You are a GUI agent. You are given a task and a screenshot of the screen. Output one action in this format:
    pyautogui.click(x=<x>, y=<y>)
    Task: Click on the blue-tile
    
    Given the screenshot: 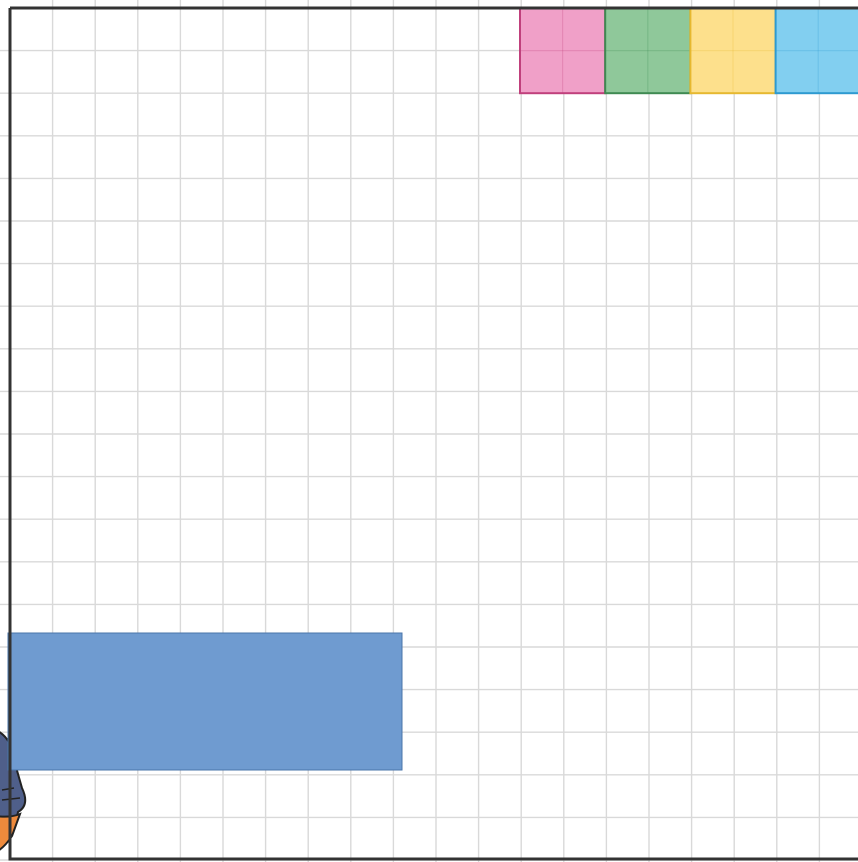 What is the action you would take?
    pyautogui.click(x=816, y=51)
    